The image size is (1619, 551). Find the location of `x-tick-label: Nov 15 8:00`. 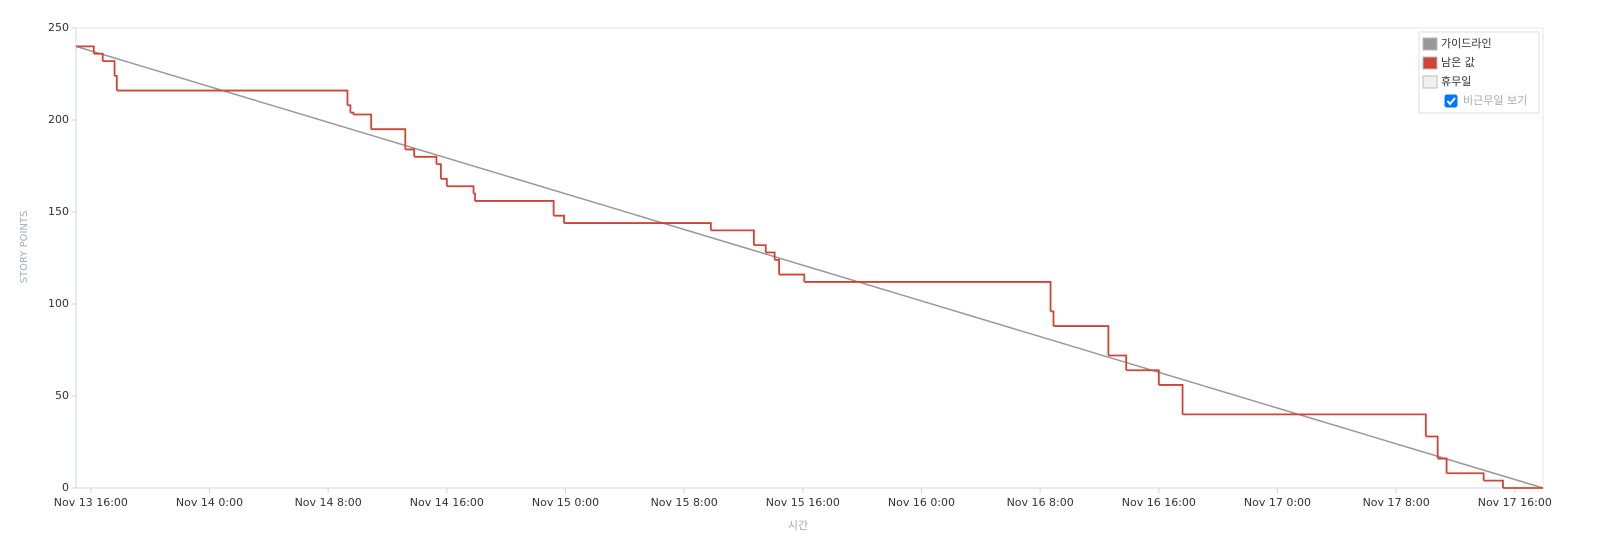

x-tick-label: Nov 15 8:00 is located at coordinates (684, 502).